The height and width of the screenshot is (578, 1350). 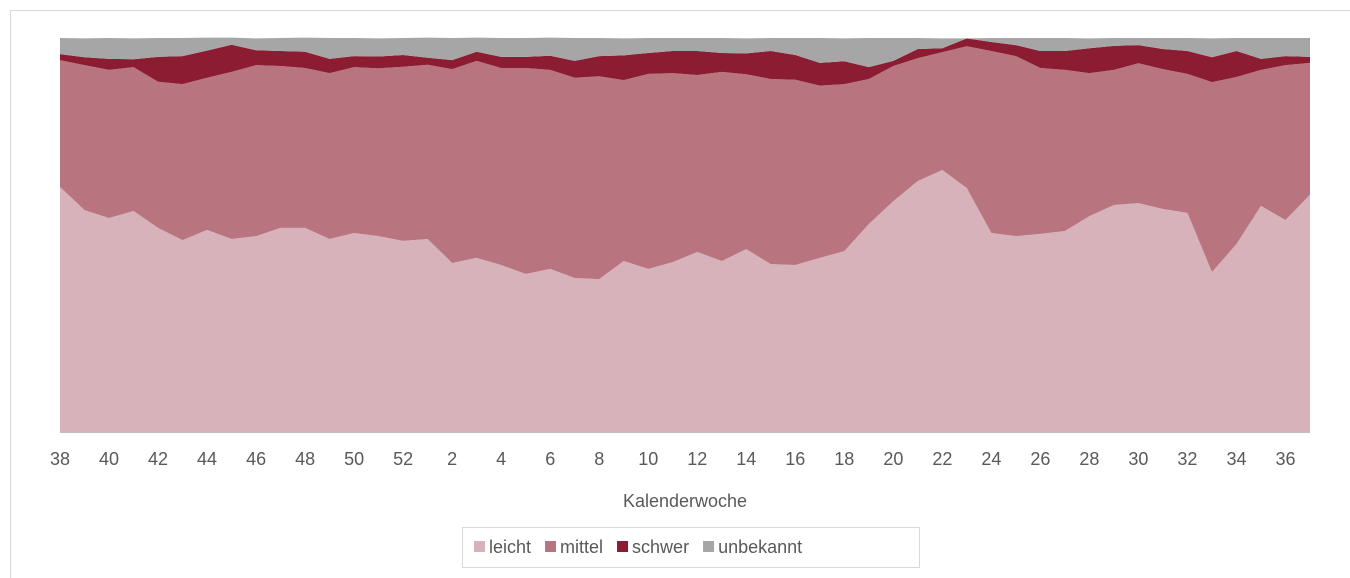 I want to click on x-tick-label: 12, so click(x=697, y=459).